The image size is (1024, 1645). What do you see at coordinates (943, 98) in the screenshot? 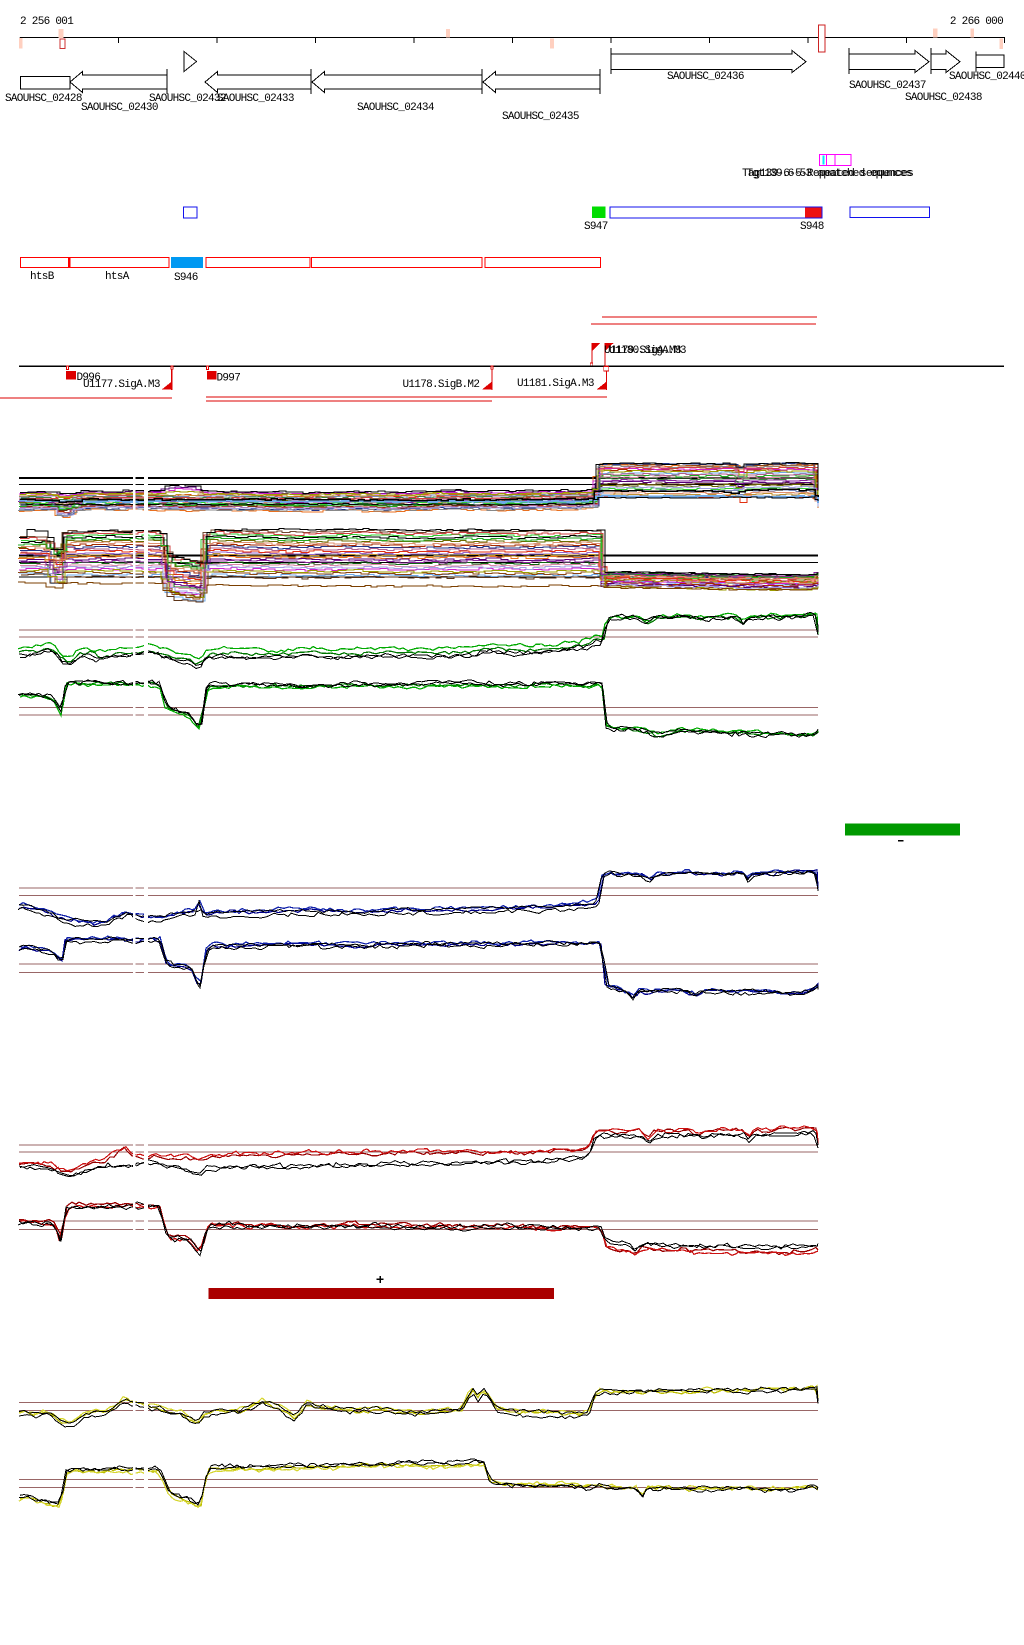
I see `svg-text: SAOUHSC_02438` at bounding box center [943, 98].